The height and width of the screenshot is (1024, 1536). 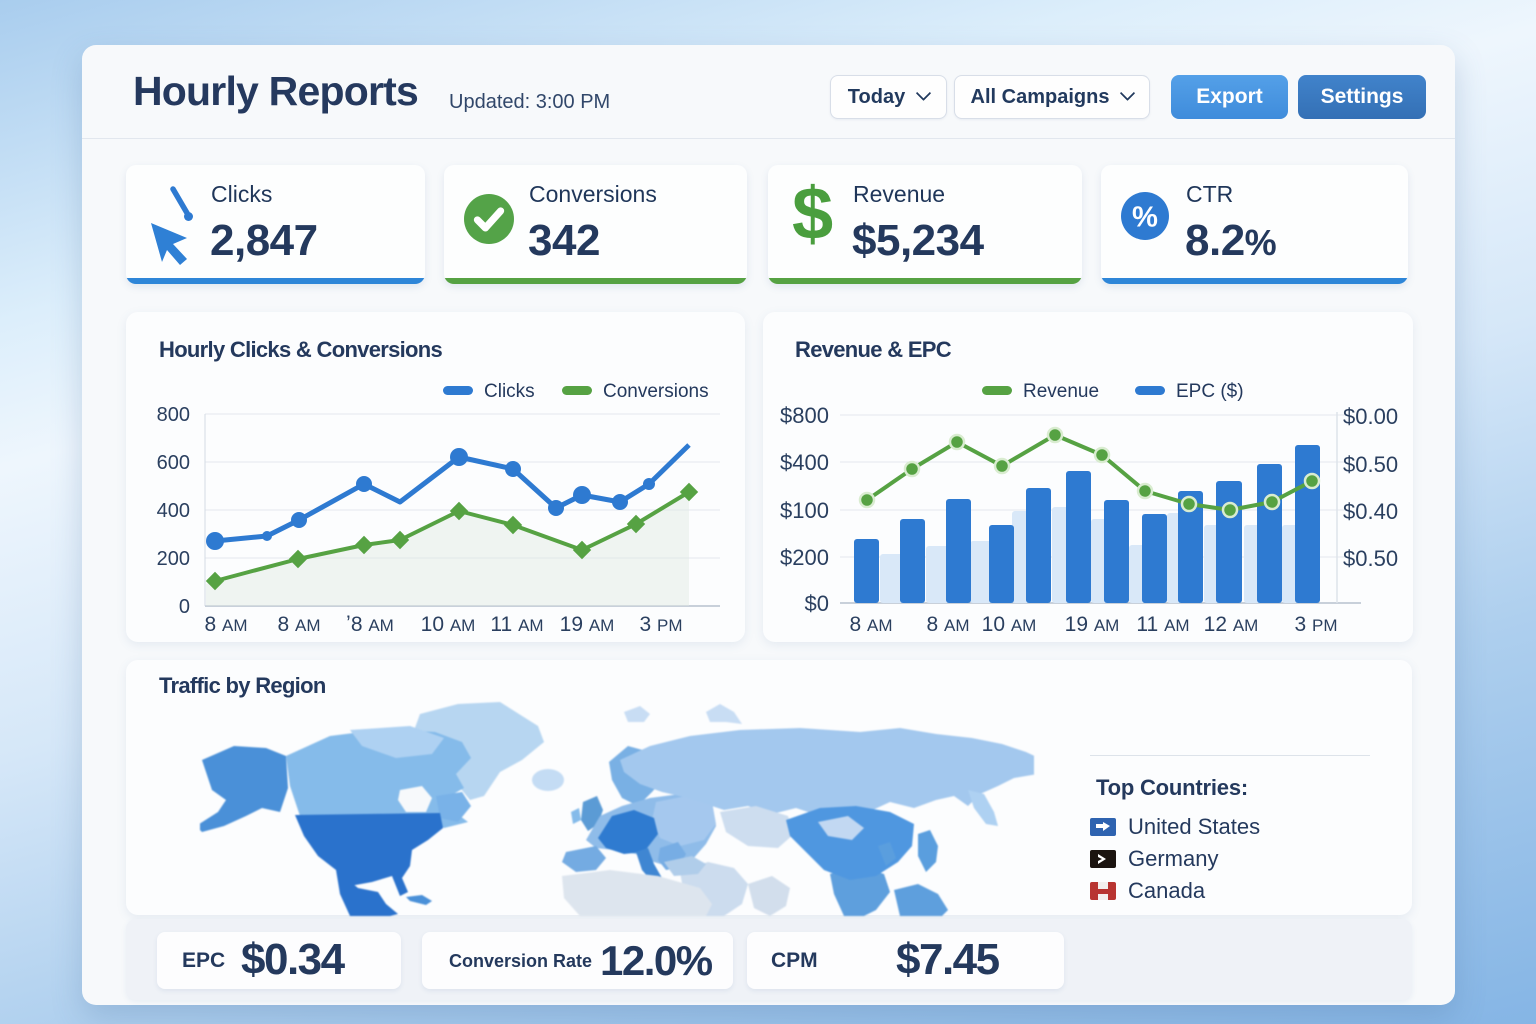 I want to click on svg-text: $200, so click(x=804, y=557).